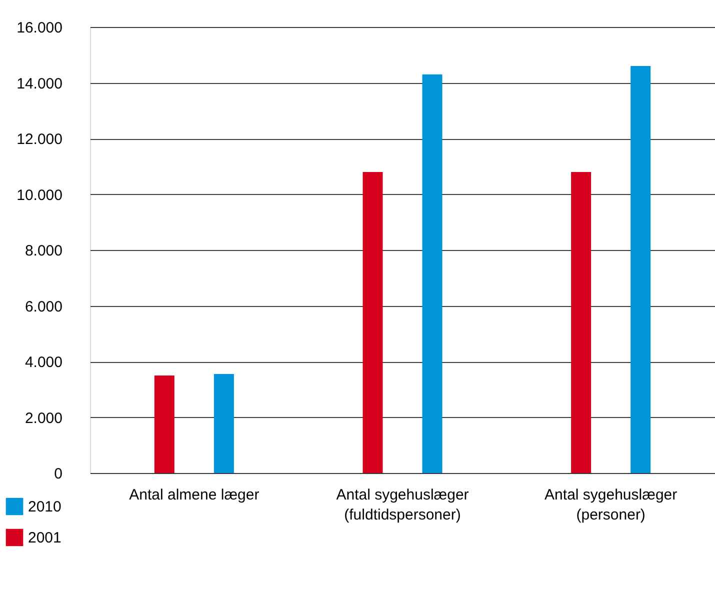 This screenshot has height=603, width=715. I want to click on legend-label: 2001, so click(45, 538).